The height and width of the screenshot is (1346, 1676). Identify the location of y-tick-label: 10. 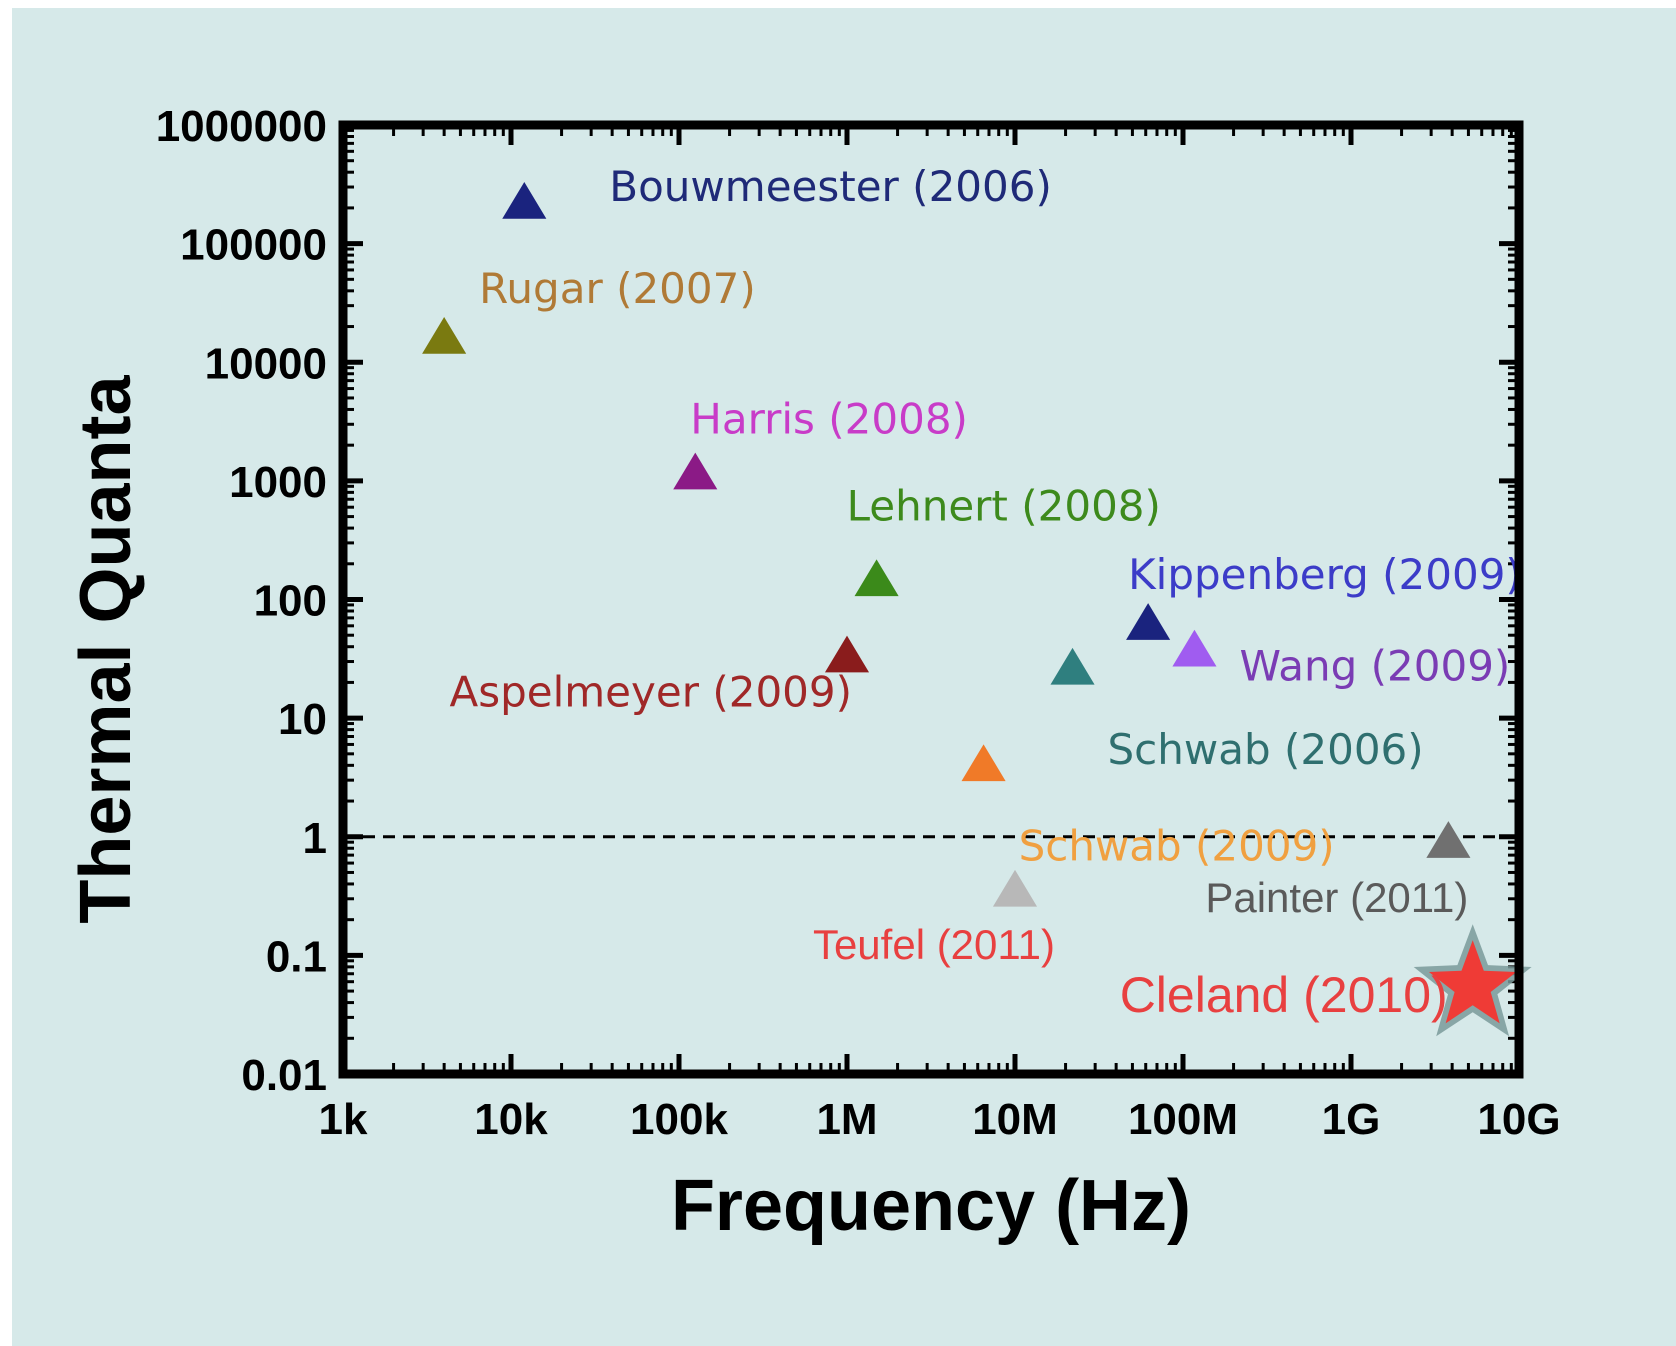
(302, 719).